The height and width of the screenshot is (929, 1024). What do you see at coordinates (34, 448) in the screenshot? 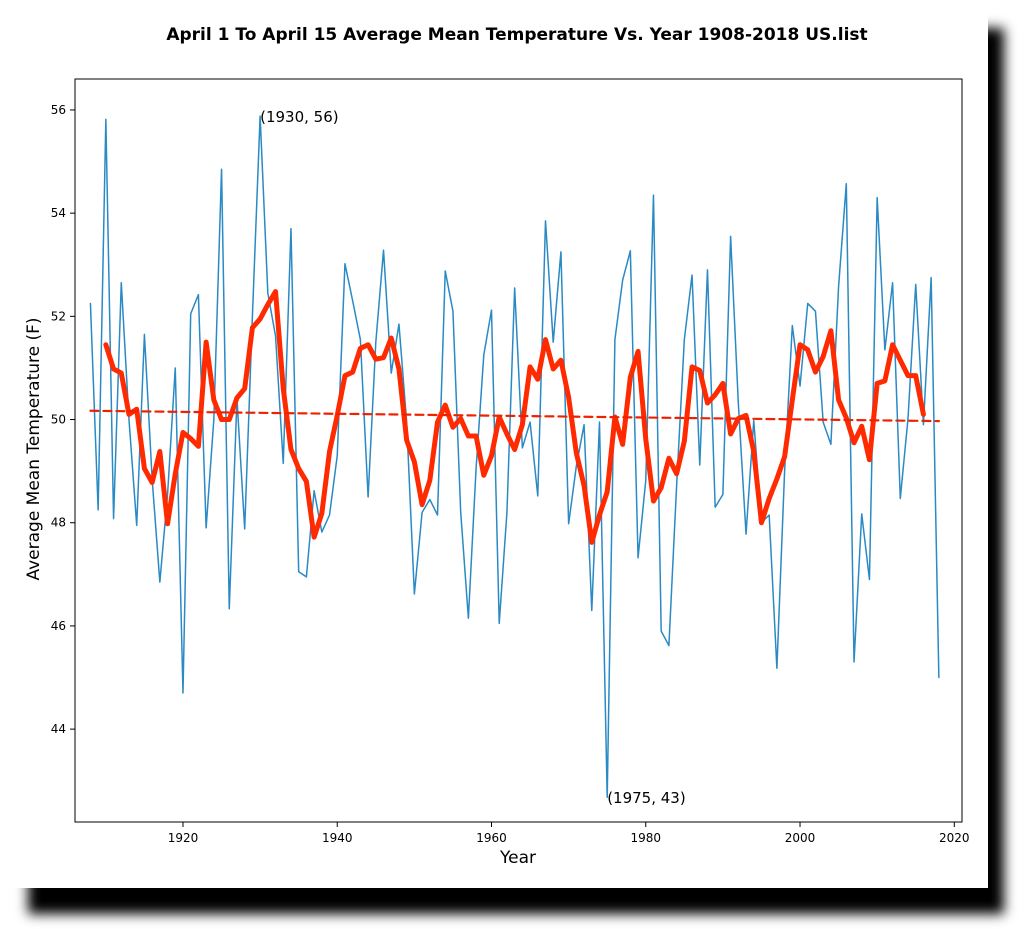
I see `y-axis-label: Average Mean Temperature (F)` at bounding box center [34, 448].